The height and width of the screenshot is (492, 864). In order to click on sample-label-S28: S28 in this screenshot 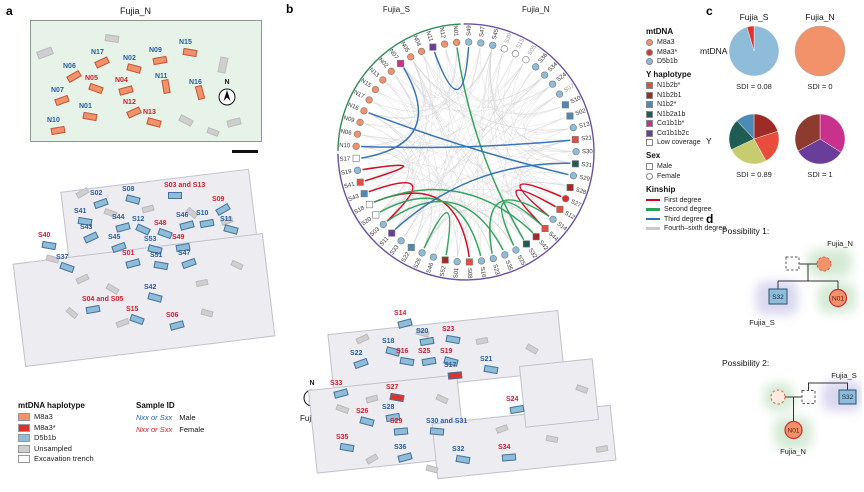, I will do `click(581, 191)`.